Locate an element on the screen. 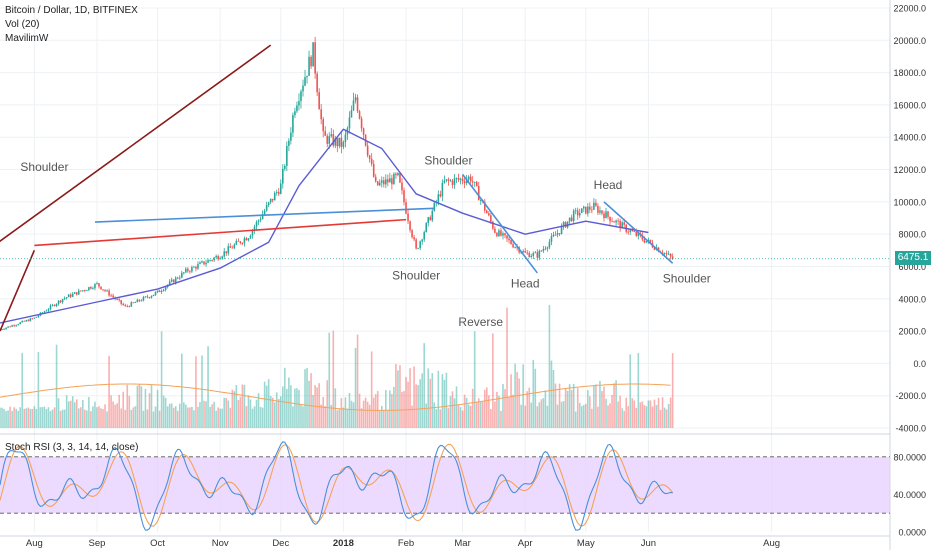  pattern-annotation: Head is located at coordinates (608, 185).